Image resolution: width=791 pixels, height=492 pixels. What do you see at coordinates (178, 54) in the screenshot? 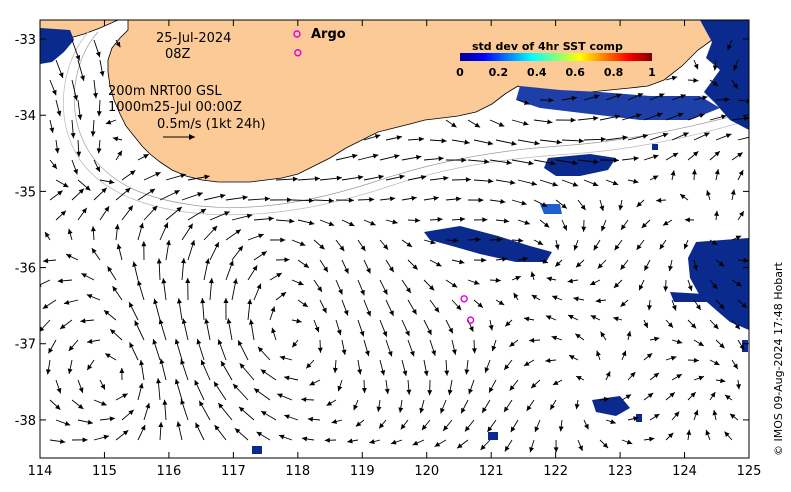
I see `date-label-line2: 08Z` at bounding box center [178, 54].